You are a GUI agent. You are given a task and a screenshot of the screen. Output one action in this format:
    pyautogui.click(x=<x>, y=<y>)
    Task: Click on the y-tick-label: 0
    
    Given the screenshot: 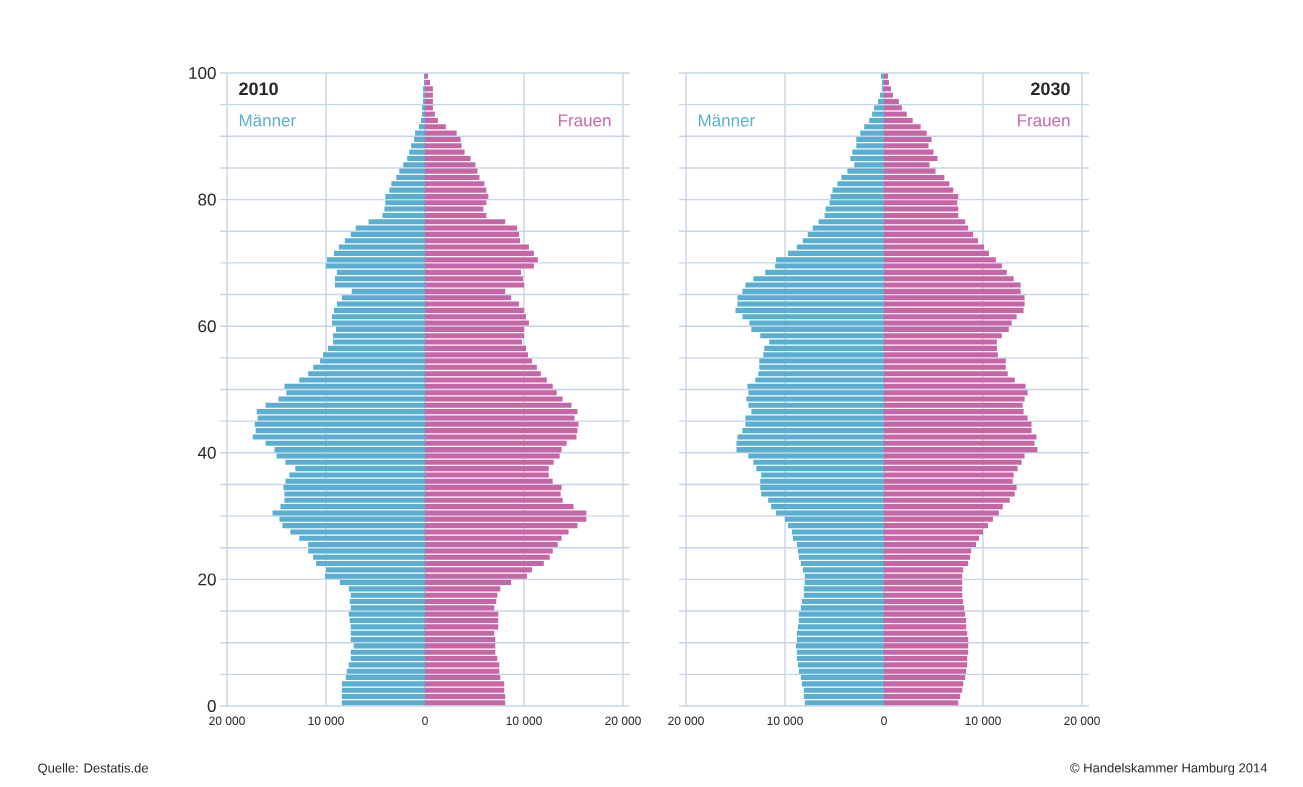 What is the action you would take?
    pyautogui.click(x=211, y=706)
    